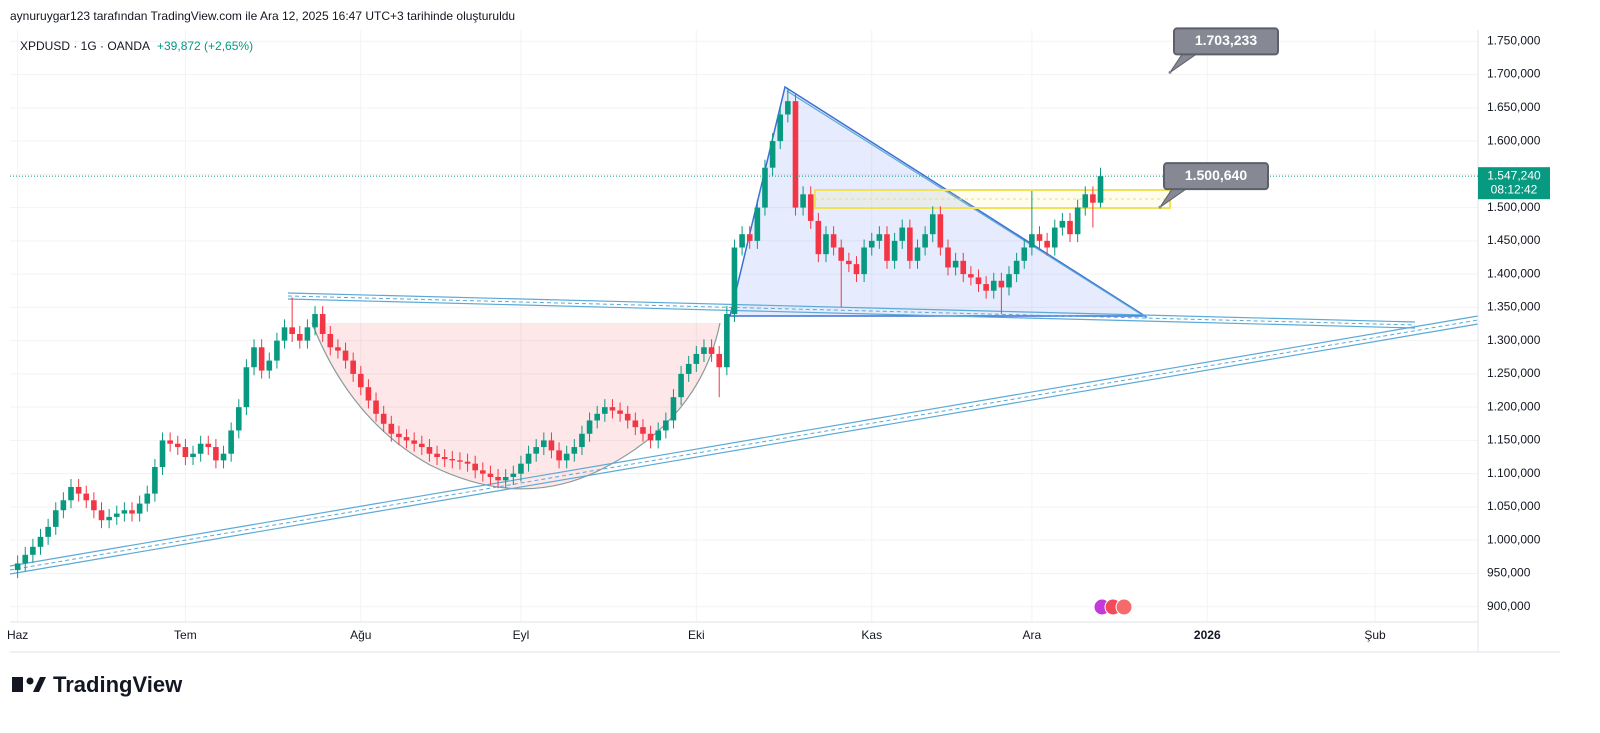 The width and height of the screenshot is (1600, 733). I want to click on y-tick-label: 1.300,000, so click(1514, 340).